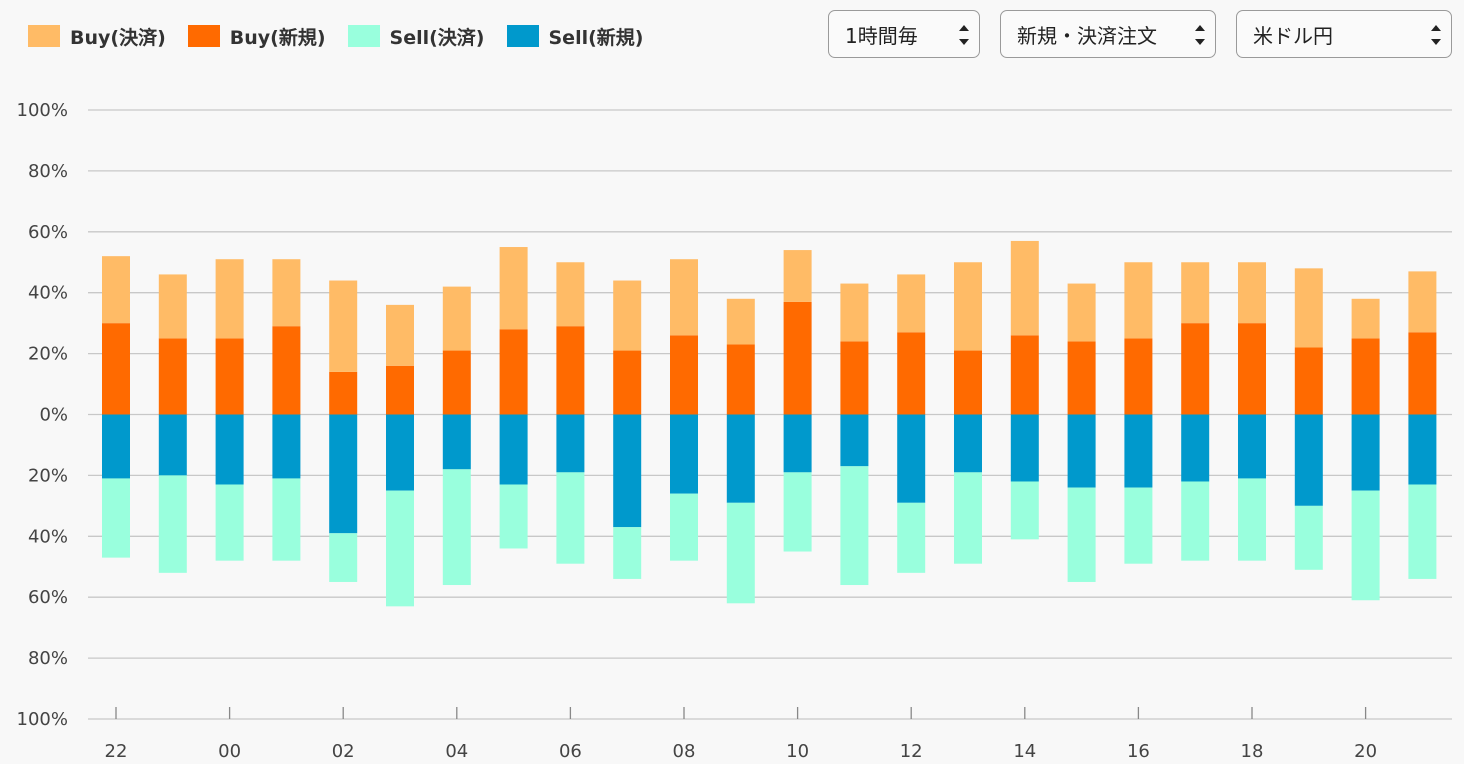 The height and width of the screenshot is (764, 1464). Describe the element at coordinates (574, 36) in the screenshot. I see `legend-item-sell-new: Sell(新規)` at that location.